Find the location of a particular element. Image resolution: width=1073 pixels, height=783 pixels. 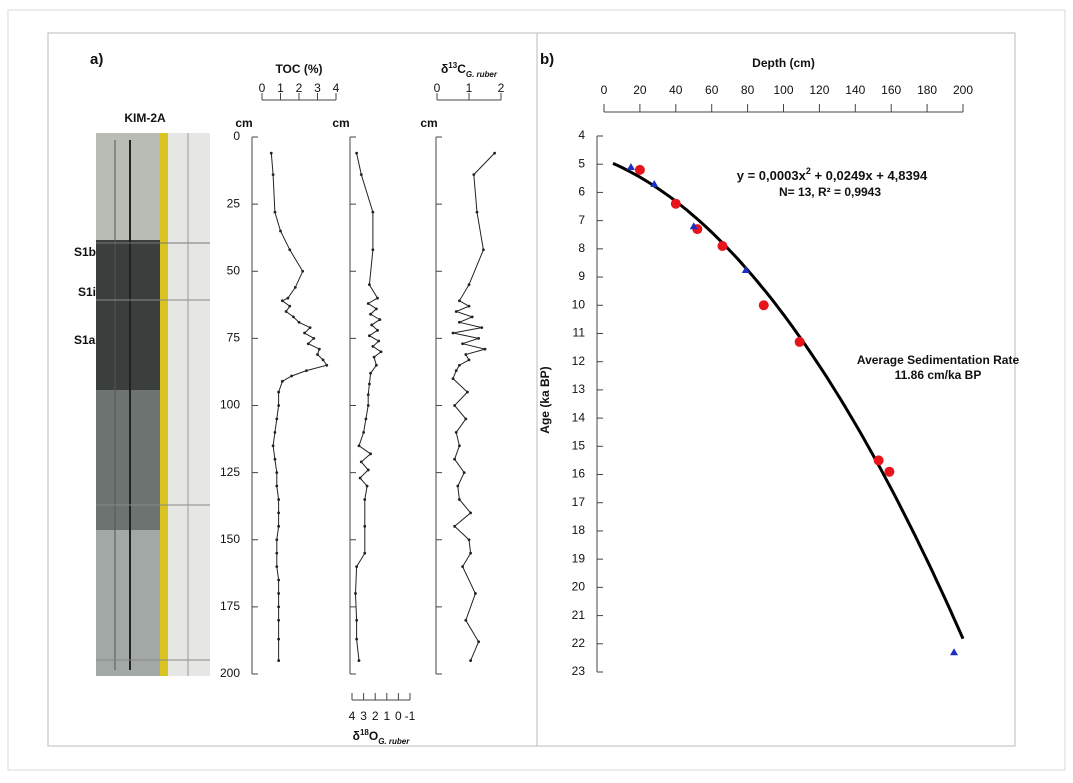

axis-title: TOC (%) is located at coordinates (298, 69).